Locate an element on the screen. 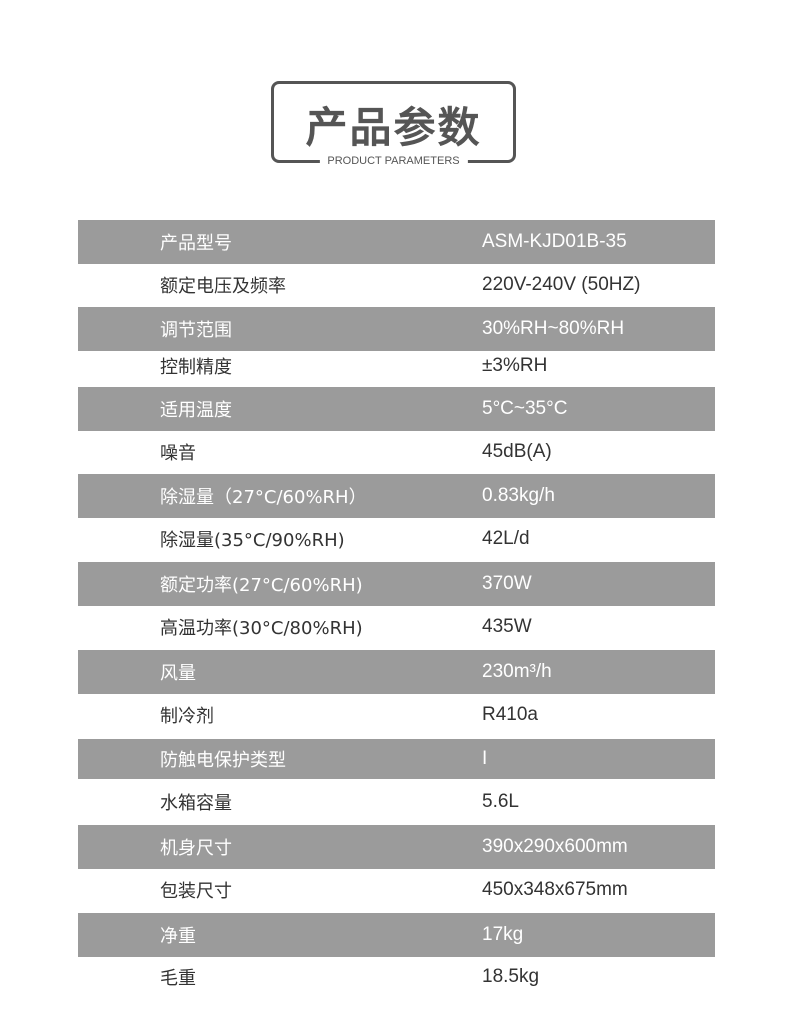 This screenshot has width=790, height=1021. table-row: 额定功率(27°C/60%RH) 370W is located at coordinates (396, 584).